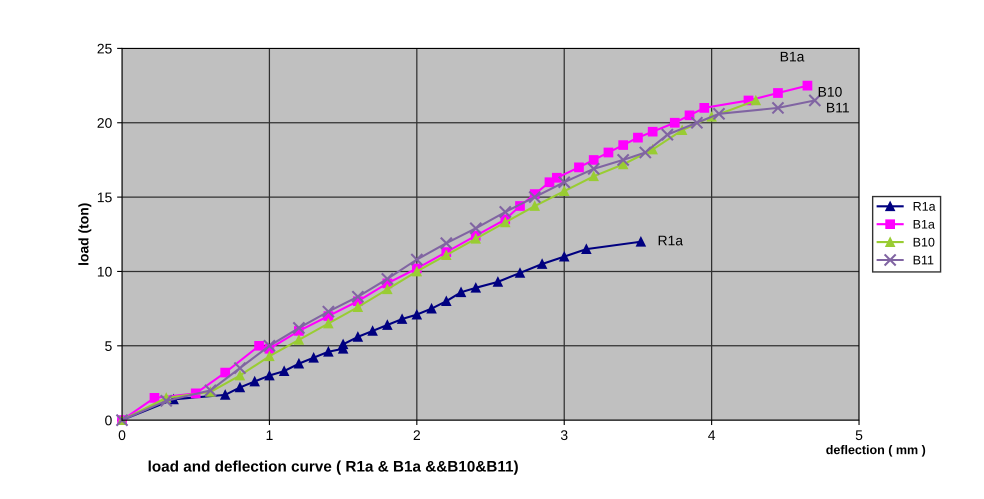 The width and height of the screenshot is (984, 499). What do you see at coordinates (838, 107) in the screenshot?
I see `annotation: B11` at bounding box center [838, 107].